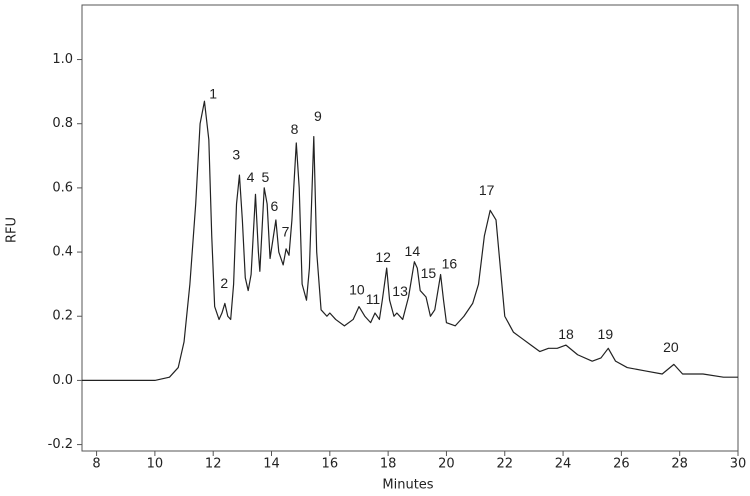  Describe the element at coordinates (271, 464) in the screenshot. I see `x-tick-label: 14` at that location.